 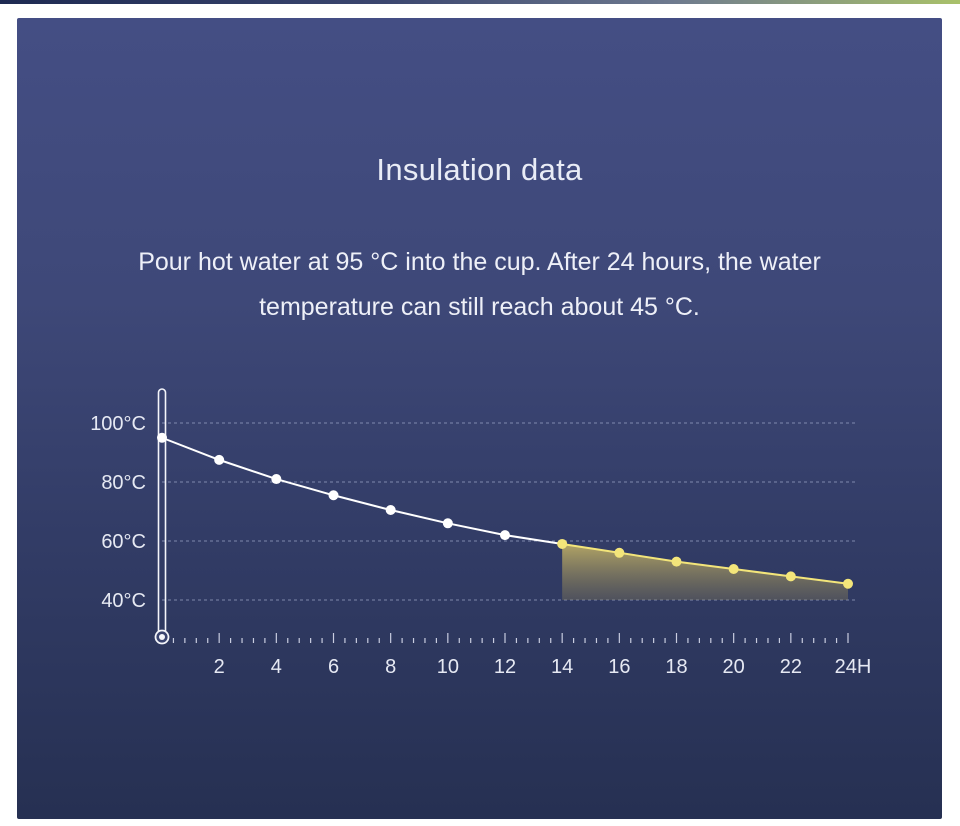 What do you see at coordinates (676, 667) in the screenshot?
I see `x-tick-label: 18` at bounding box center [676, 667].